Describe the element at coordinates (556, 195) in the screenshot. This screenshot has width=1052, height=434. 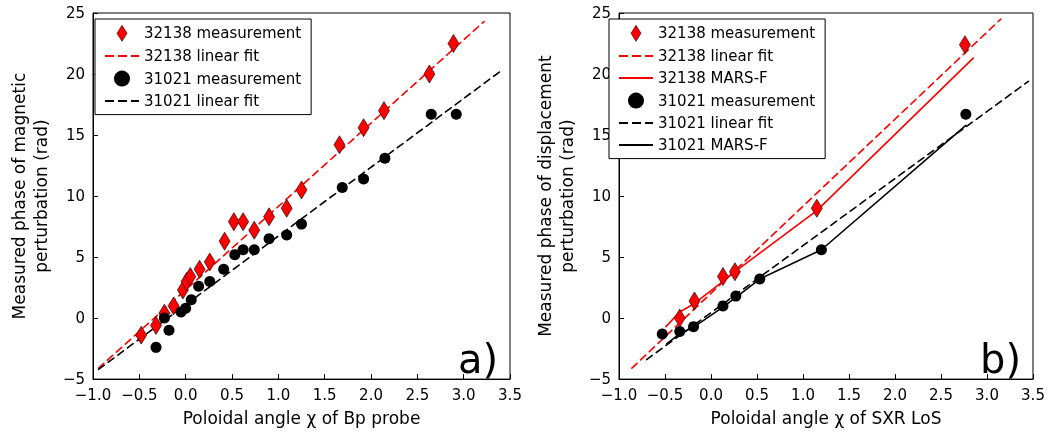
I see `y-axis-title: Measured phase of displacement perturbation (rad)` at that location.